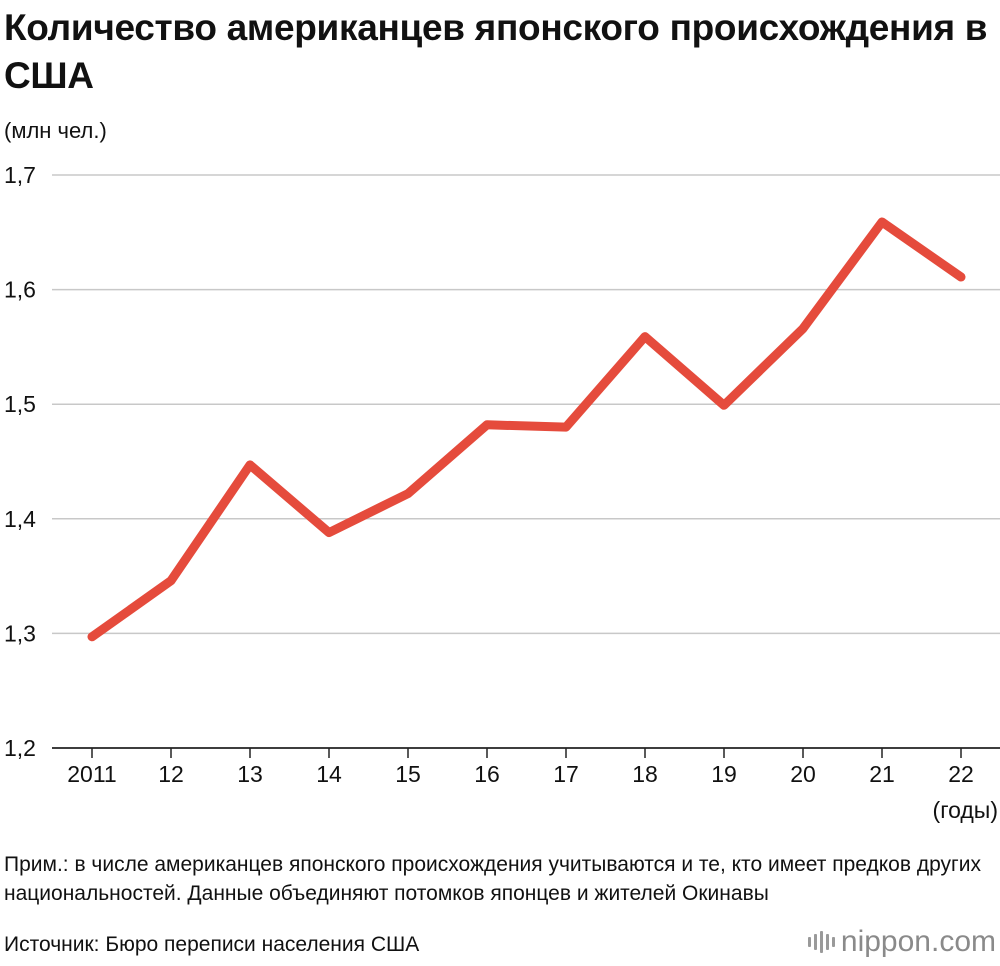 This screenshot has width=1000, height=966. I want to click on x-tick-label: 12, so click(171, 774).